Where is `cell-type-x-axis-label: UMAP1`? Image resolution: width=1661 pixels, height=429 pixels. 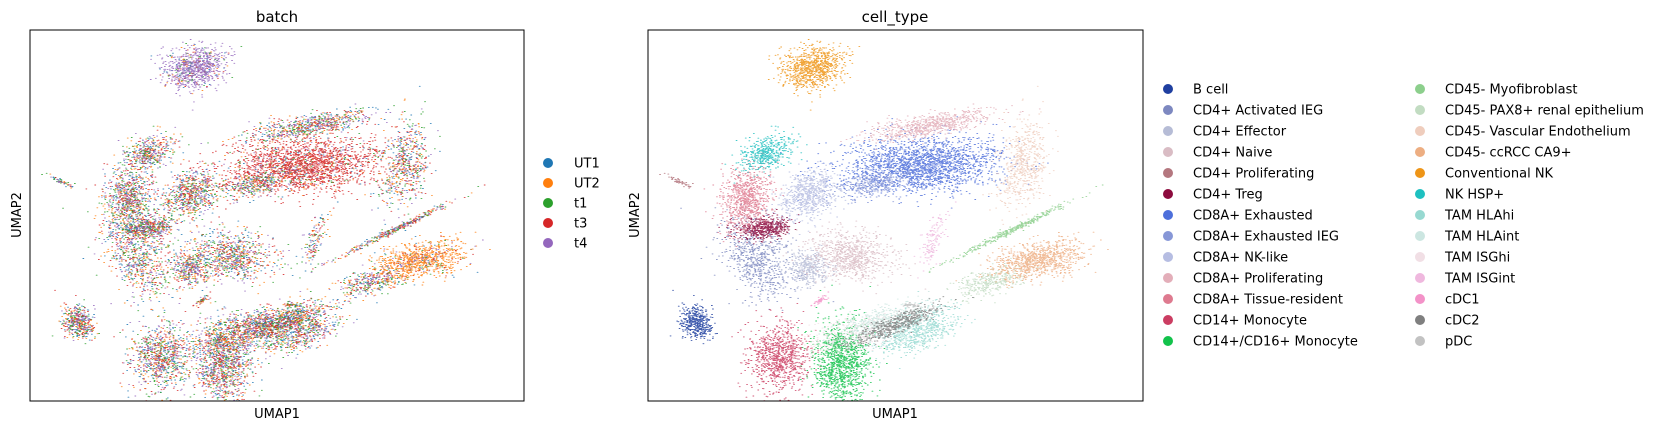 cell-type-x-axis-label: UMAP1 is located at coordinates (895, 414).